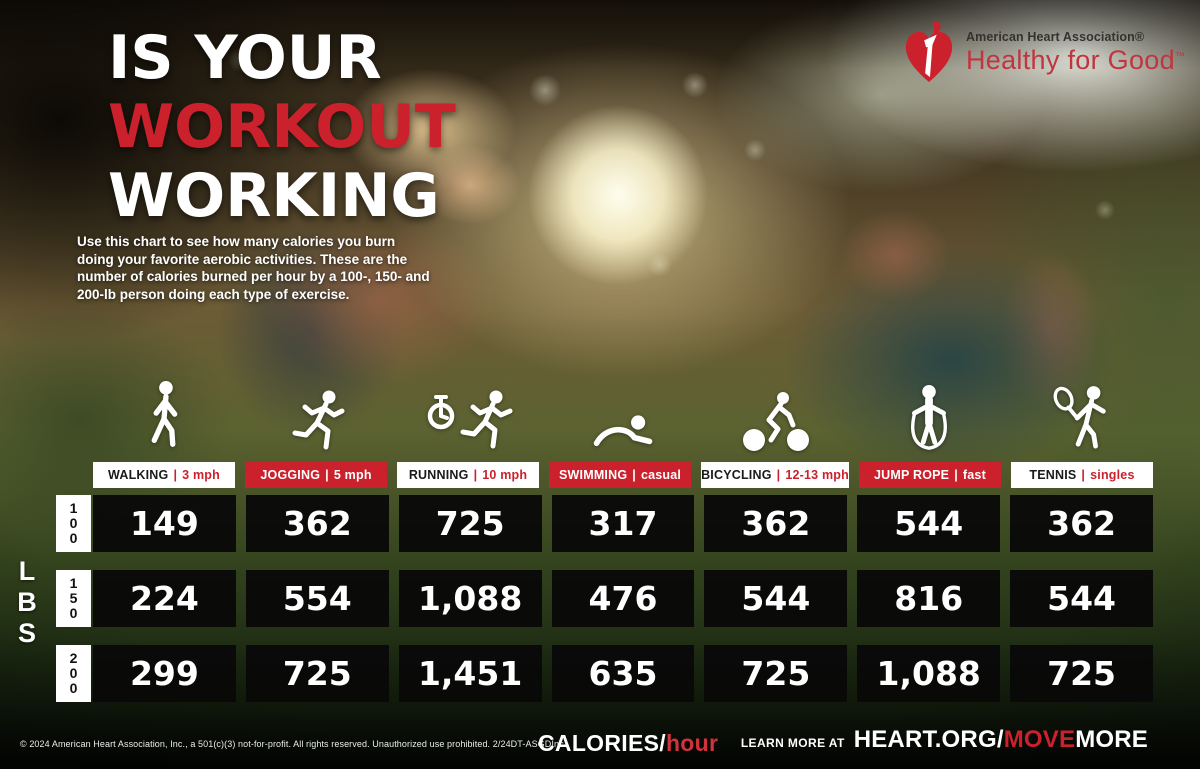 Image resolution: width=1200 pixels, height=769 pixels. What do you see at coordinates (776, 523) in the screenshot?
I see `value-100lb-bicycling: 362` at bounding box center [776, 523].